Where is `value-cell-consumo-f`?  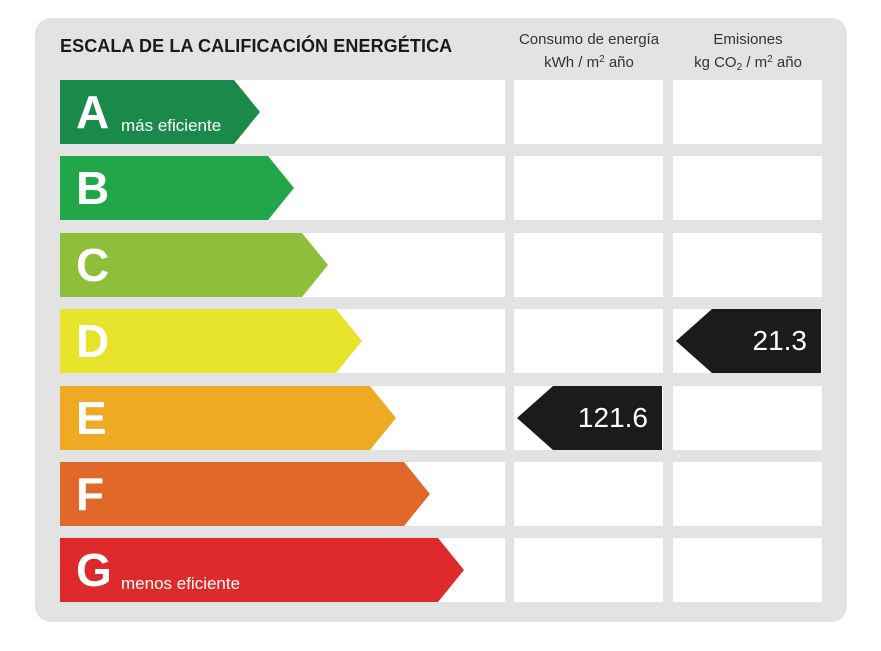 value-cell-consumo-f is located at coordinates (588, 494).